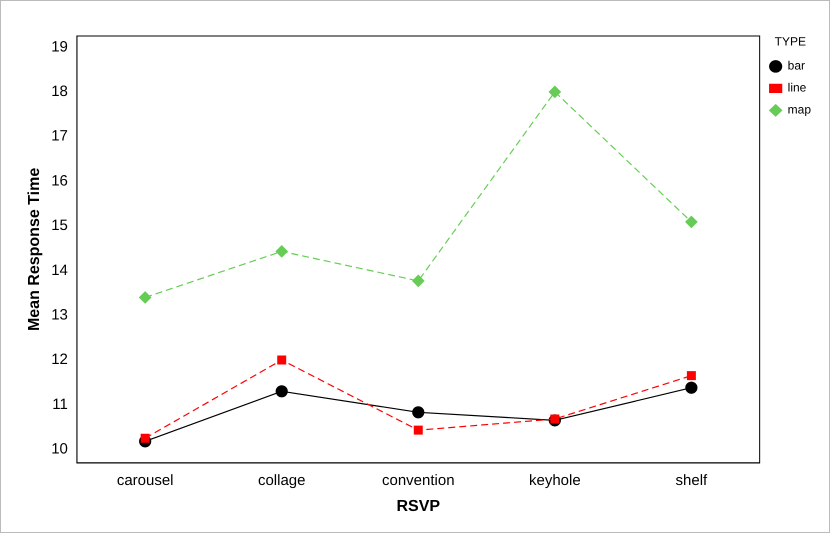 This screenshot has height=533, width=830. What do you see at coordinates (797, 65) in the screenshot?
I see `legend-label: bar` at bounding box center [797, 65].